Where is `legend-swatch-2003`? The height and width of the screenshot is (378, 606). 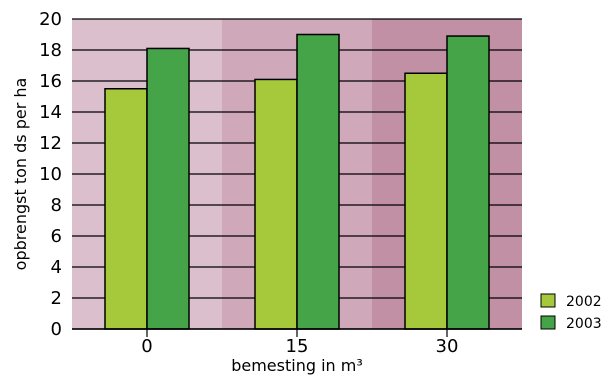 legend-swatch-2003 is located at coordinates (548, 322).